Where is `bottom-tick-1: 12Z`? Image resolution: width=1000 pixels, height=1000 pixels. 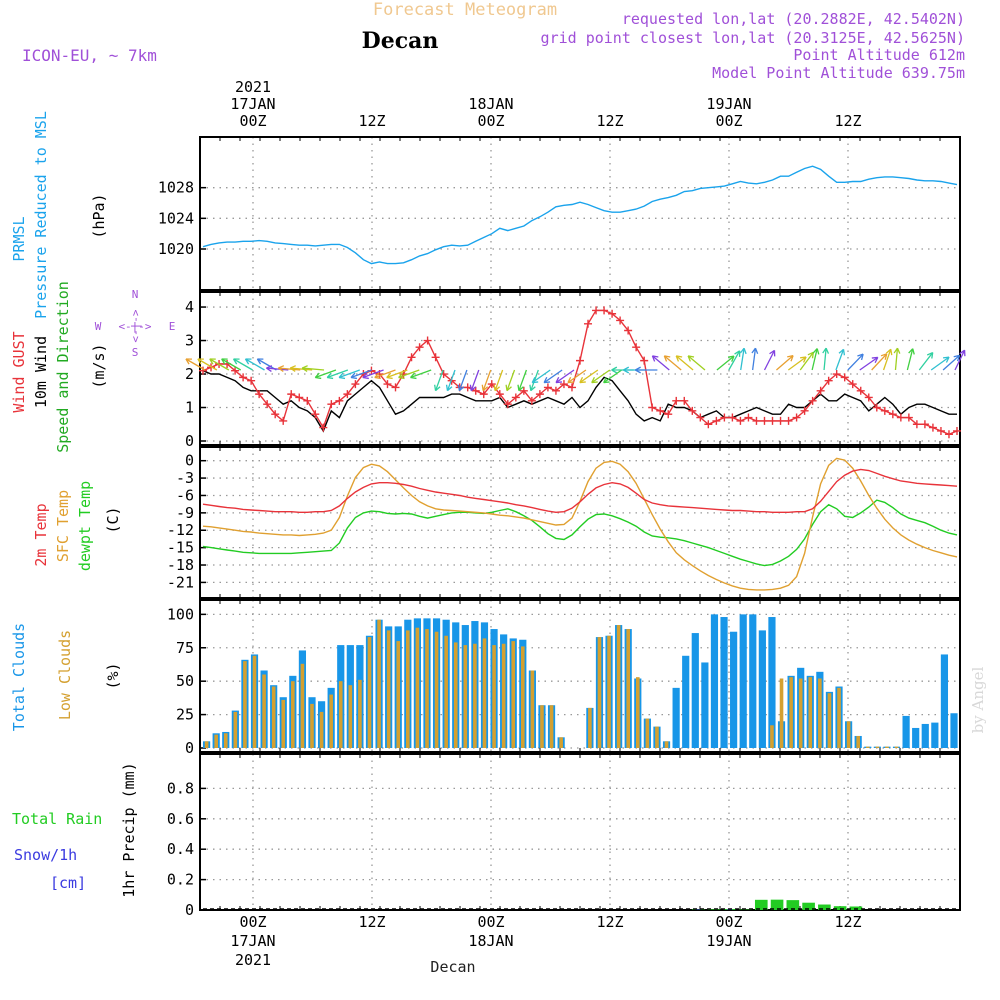
bottom-tick-1: 12Z is located at coordinates (371, 922).